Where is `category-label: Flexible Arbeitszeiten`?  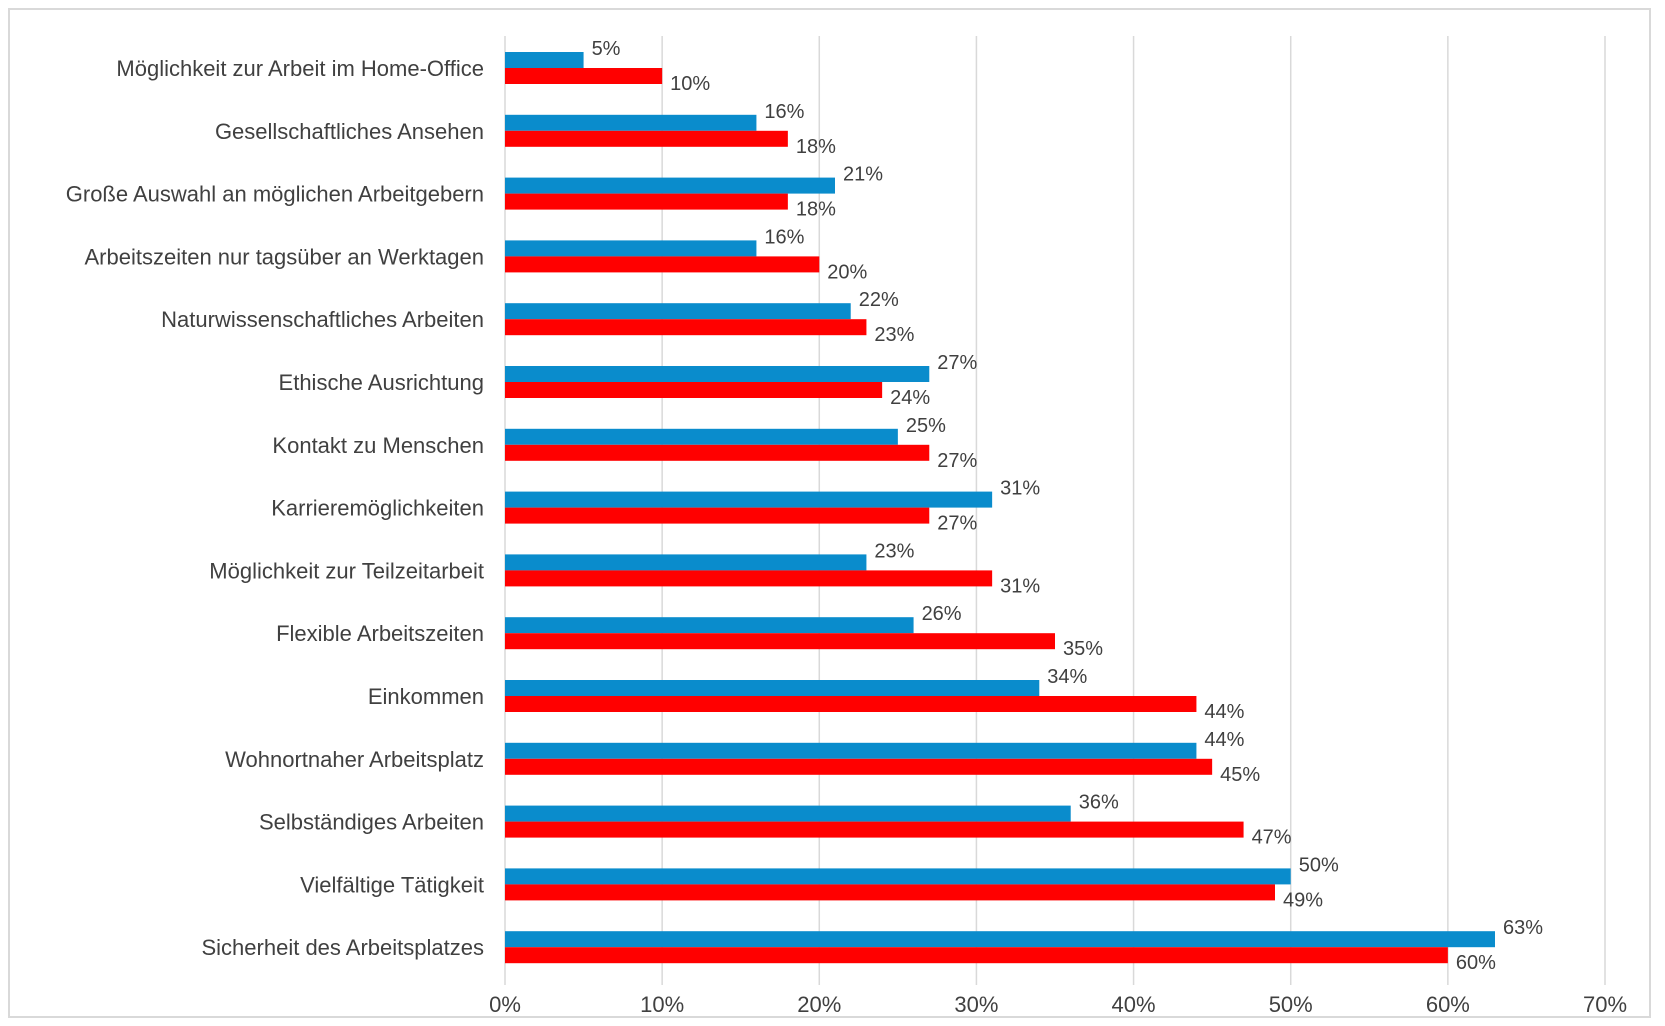 category-label: Flexible Arbeitszeiten is located at coordinates (380, 633).